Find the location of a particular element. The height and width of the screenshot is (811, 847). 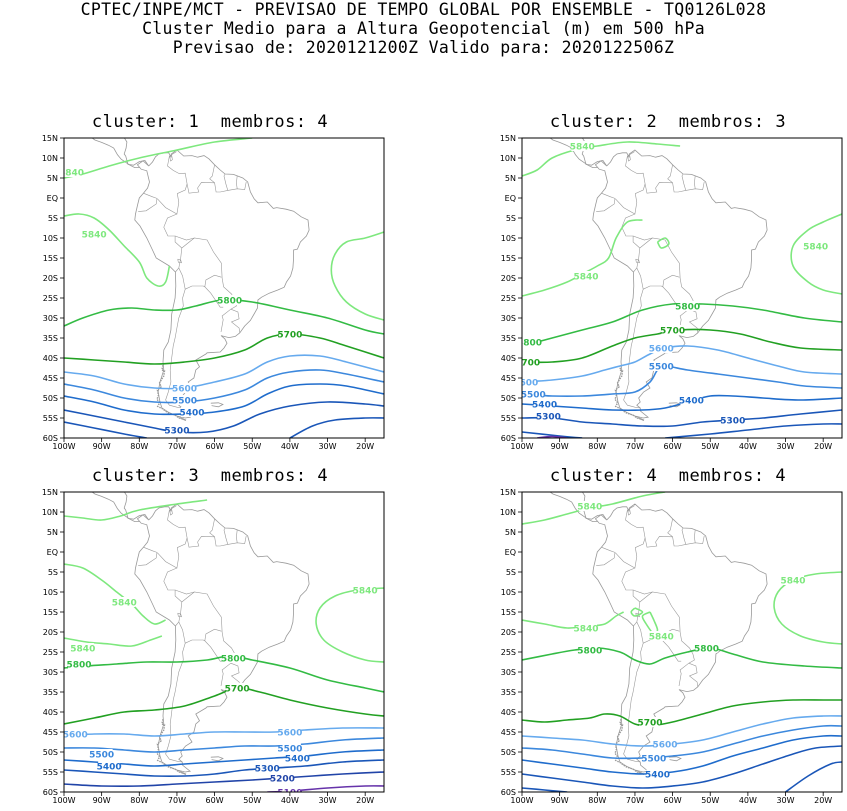

chilean-islands is located at coordinates (171, 393).